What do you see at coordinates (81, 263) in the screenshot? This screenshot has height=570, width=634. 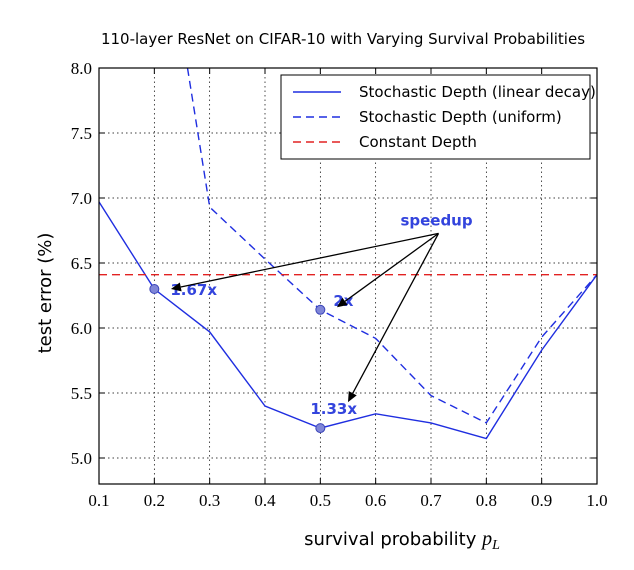 I see `y-tick-label: 6.5` at bounding box center [81, 263].